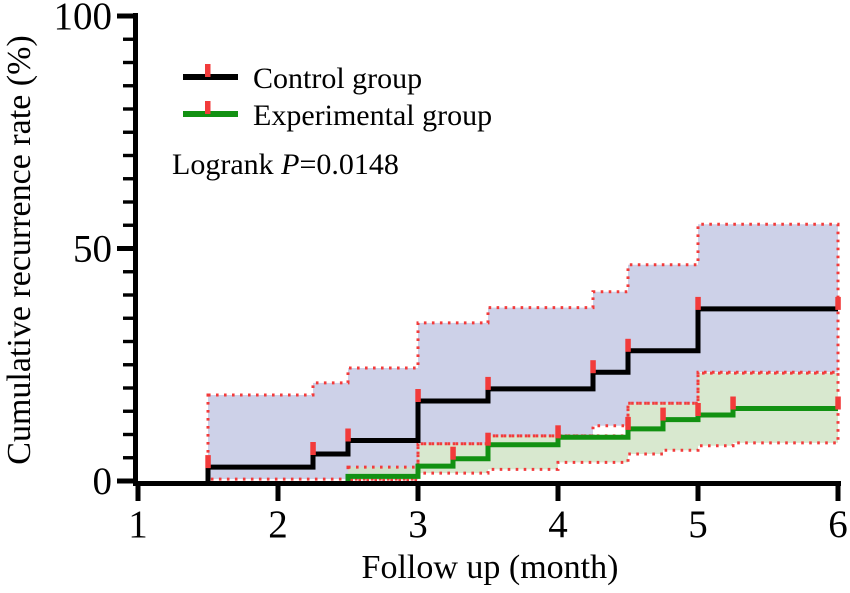 The height and width of the screenshot is (593, 850). I want to click on legend-label-control: Control group, so click(337, 78).